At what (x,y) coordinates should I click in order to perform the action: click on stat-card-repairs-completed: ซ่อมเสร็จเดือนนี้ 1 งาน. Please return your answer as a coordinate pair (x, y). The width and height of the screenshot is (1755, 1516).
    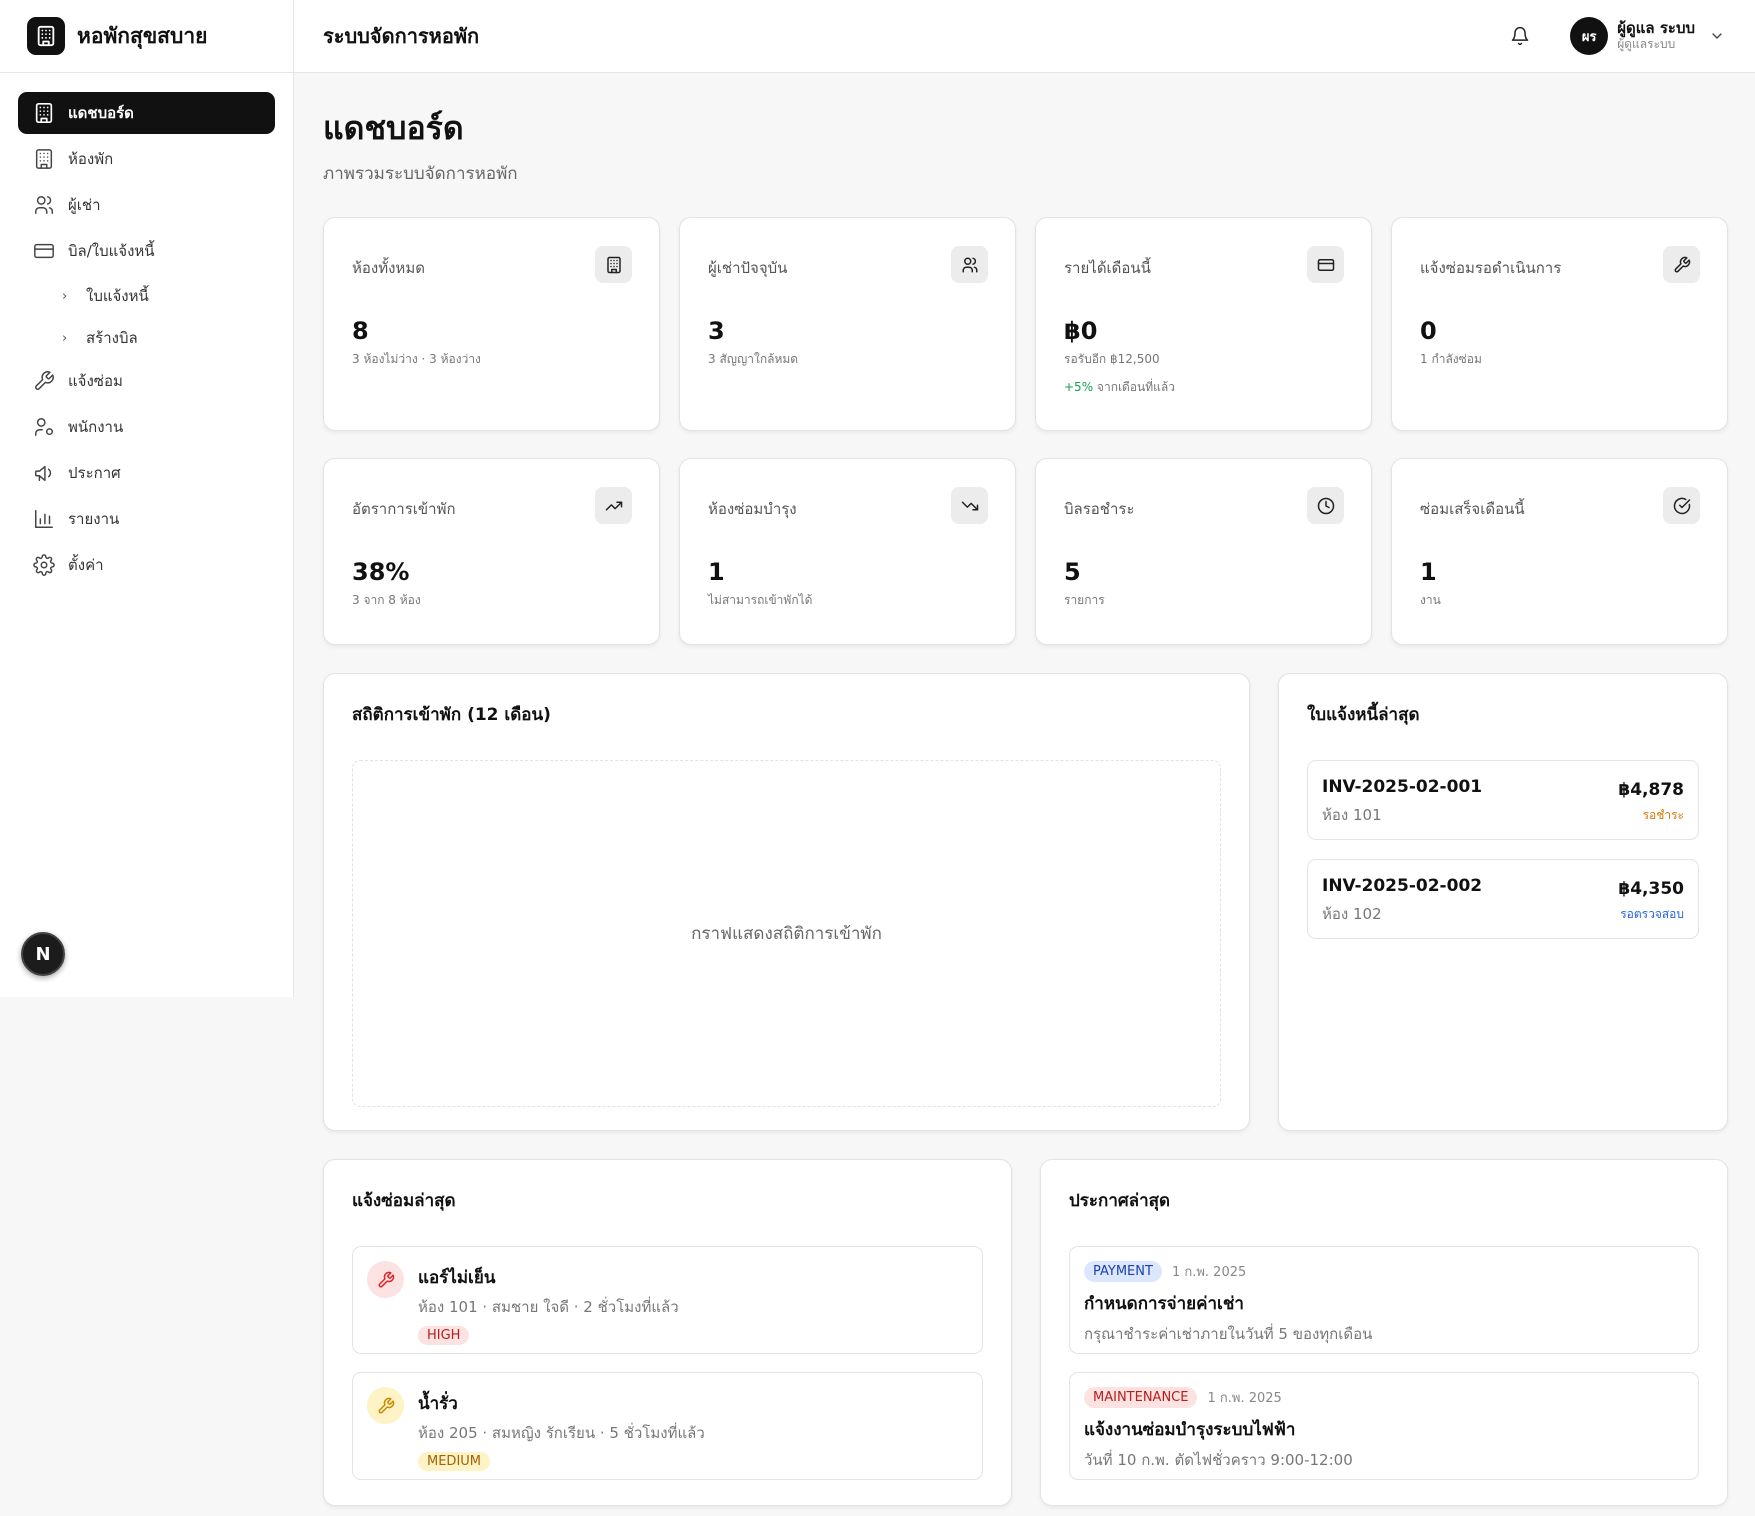
    Looking at the image, I should click on (1559, 551).